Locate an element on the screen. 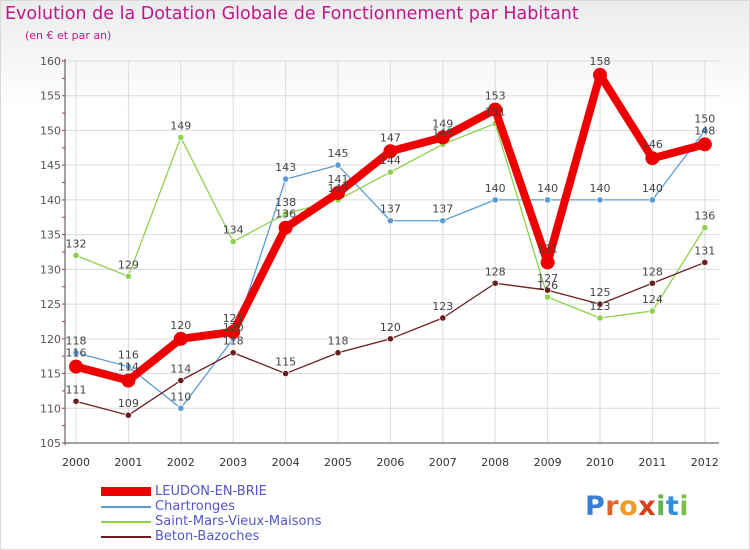 The height and width of the screenshot is (550, 750). data-label: 129 is located at coordinates (128, 264).